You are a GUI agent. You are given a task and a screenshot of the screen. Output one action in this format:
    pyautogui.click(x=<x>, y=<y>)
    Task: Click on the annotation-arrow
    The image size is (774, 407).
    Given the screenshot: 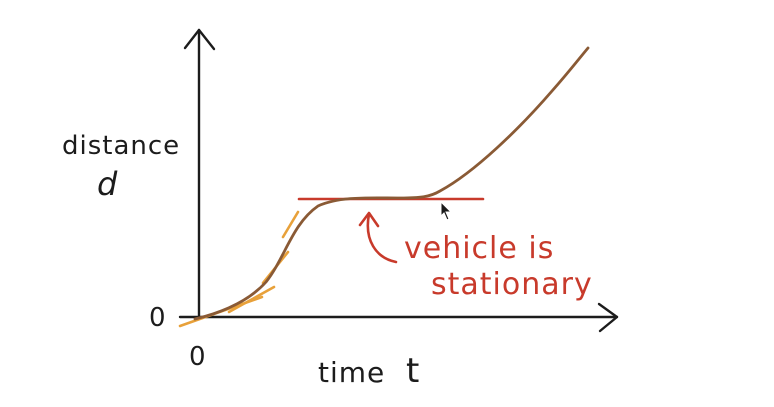 What is the action you would take?
    pyautogui.click(x=378, y=237)
    